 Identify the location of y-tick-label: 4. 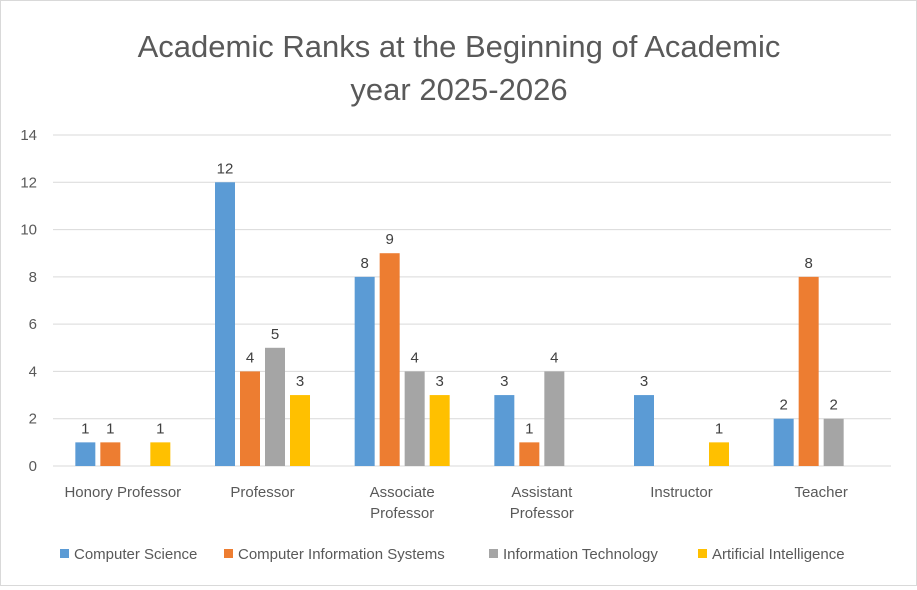
(33, 371).